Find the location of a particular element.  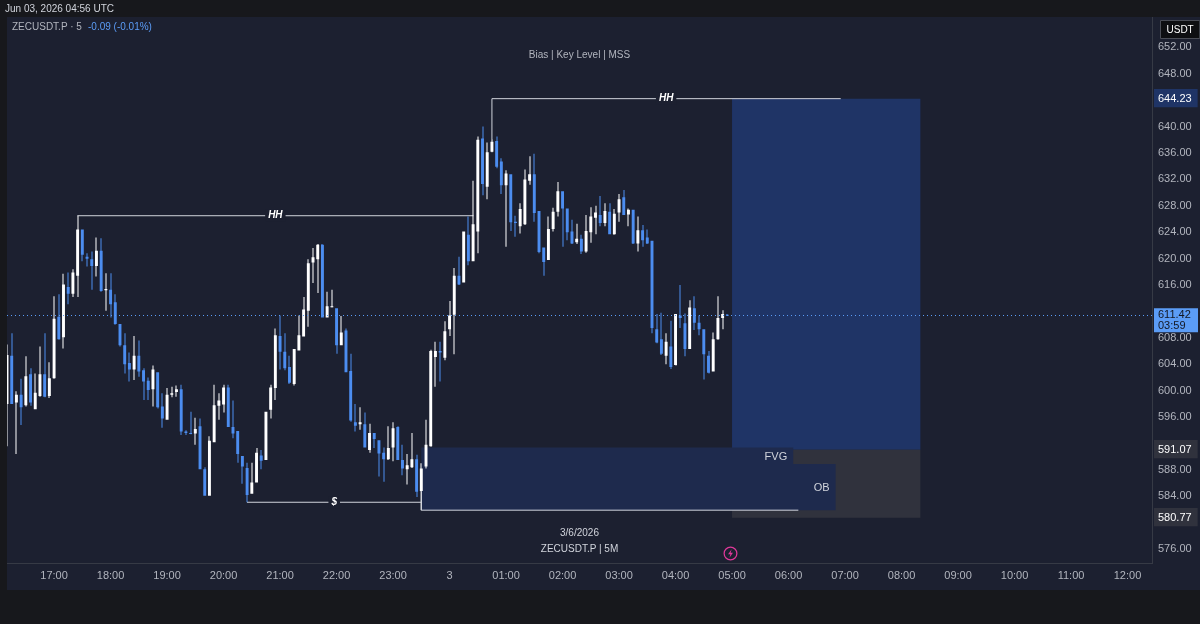

y-tick-label: 628.00 is located at coordinates (1175, 204).